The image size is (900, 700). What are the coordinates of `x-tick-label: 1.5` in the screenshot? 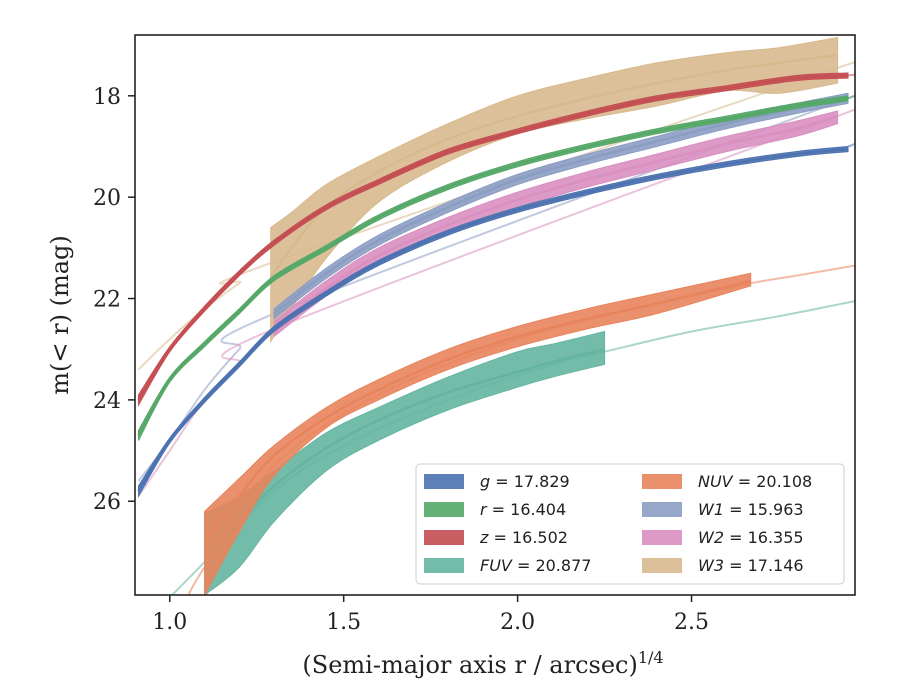 It's located at (343, 622).